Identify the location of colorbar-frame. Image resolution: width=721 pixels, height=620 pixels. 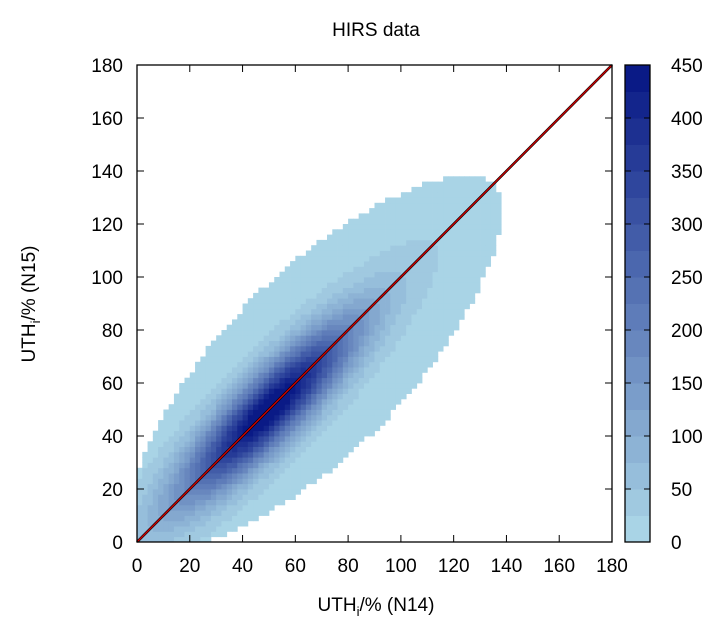
(637, 303).